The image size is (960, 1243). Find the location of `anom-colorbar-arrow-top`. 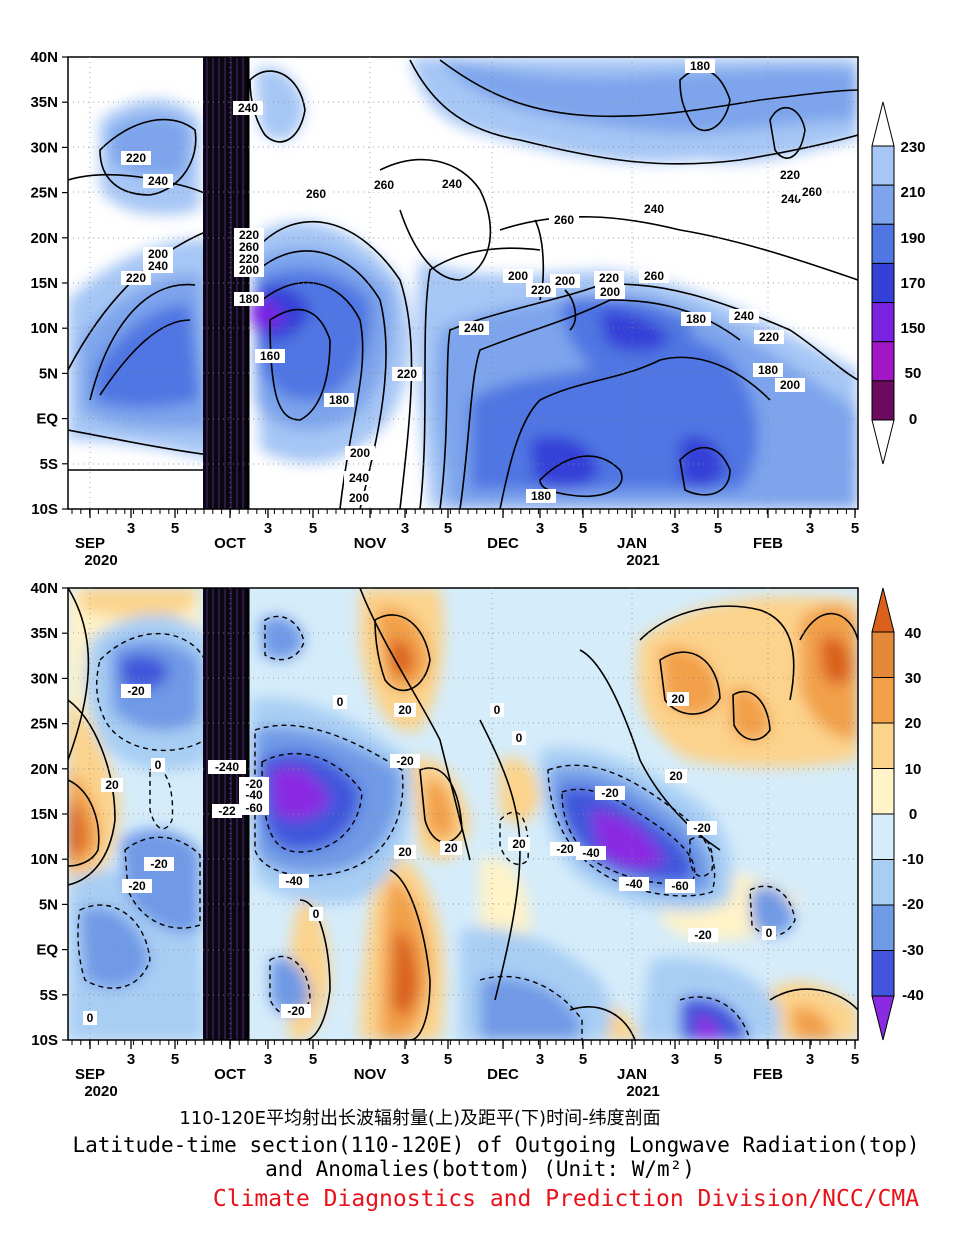

anom-colorbar-arrow-top is located at coordinates (883, 610).